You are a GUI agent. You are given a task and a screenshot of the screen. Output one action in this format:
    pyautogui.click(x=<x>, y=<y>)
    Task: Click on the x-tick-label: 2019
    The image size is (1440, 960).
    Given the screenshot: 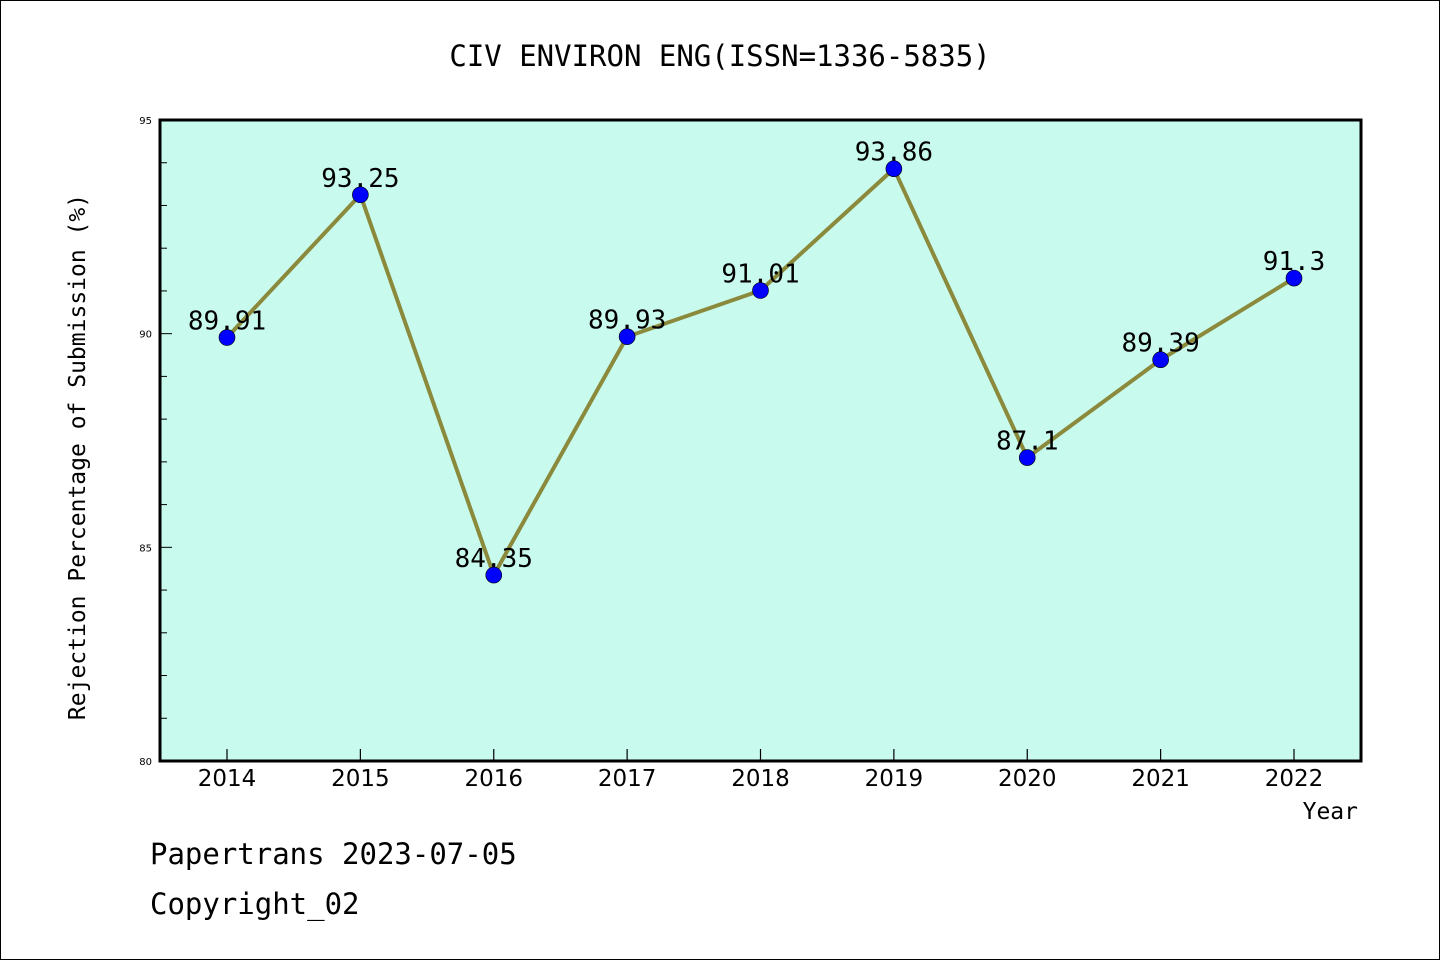 What is the action you would take?
    pyautogui.click(x=894, y=779)
    